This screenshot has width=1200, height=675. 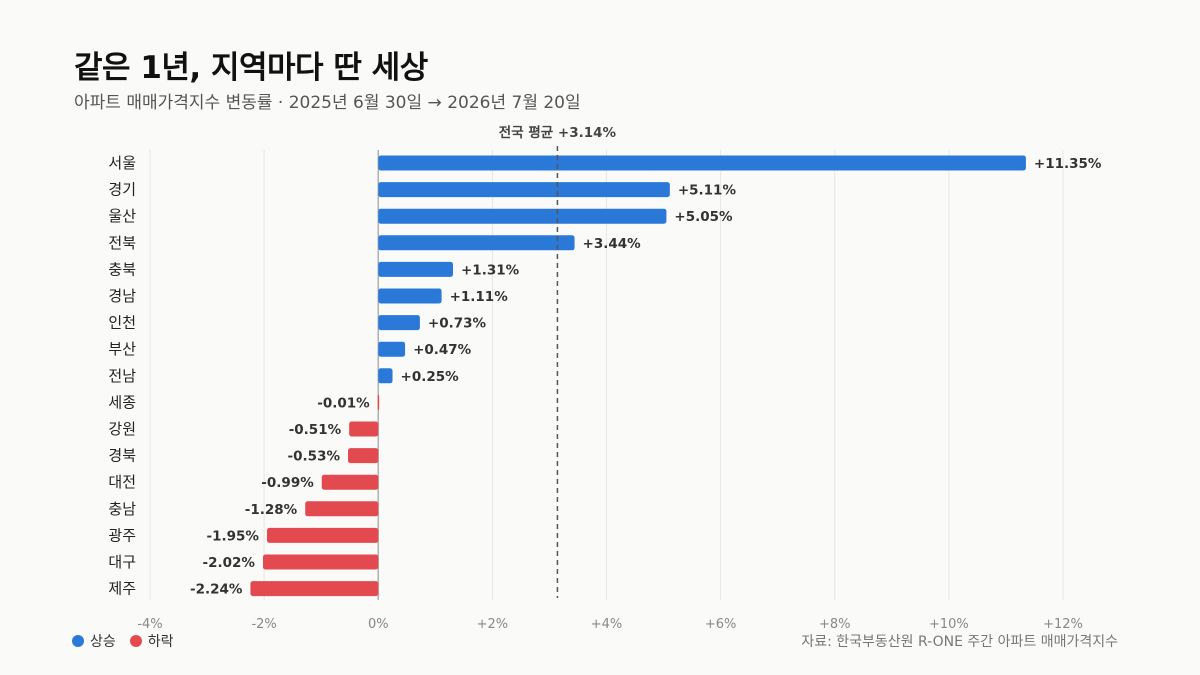 I want to click on x-tick-label: 0%, so click(x=378, y=624).